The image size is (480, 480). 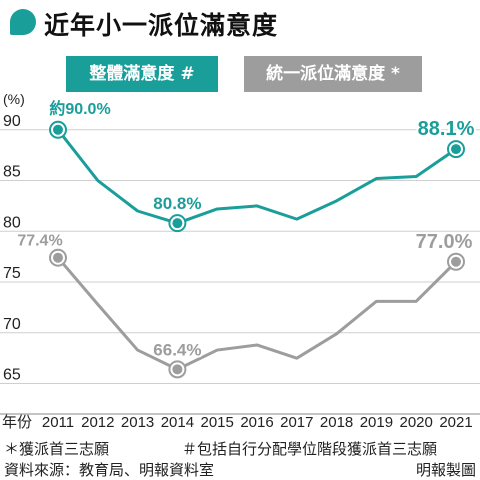 I want to click on x-tick-label: 2020, so click(x=416, y=422).